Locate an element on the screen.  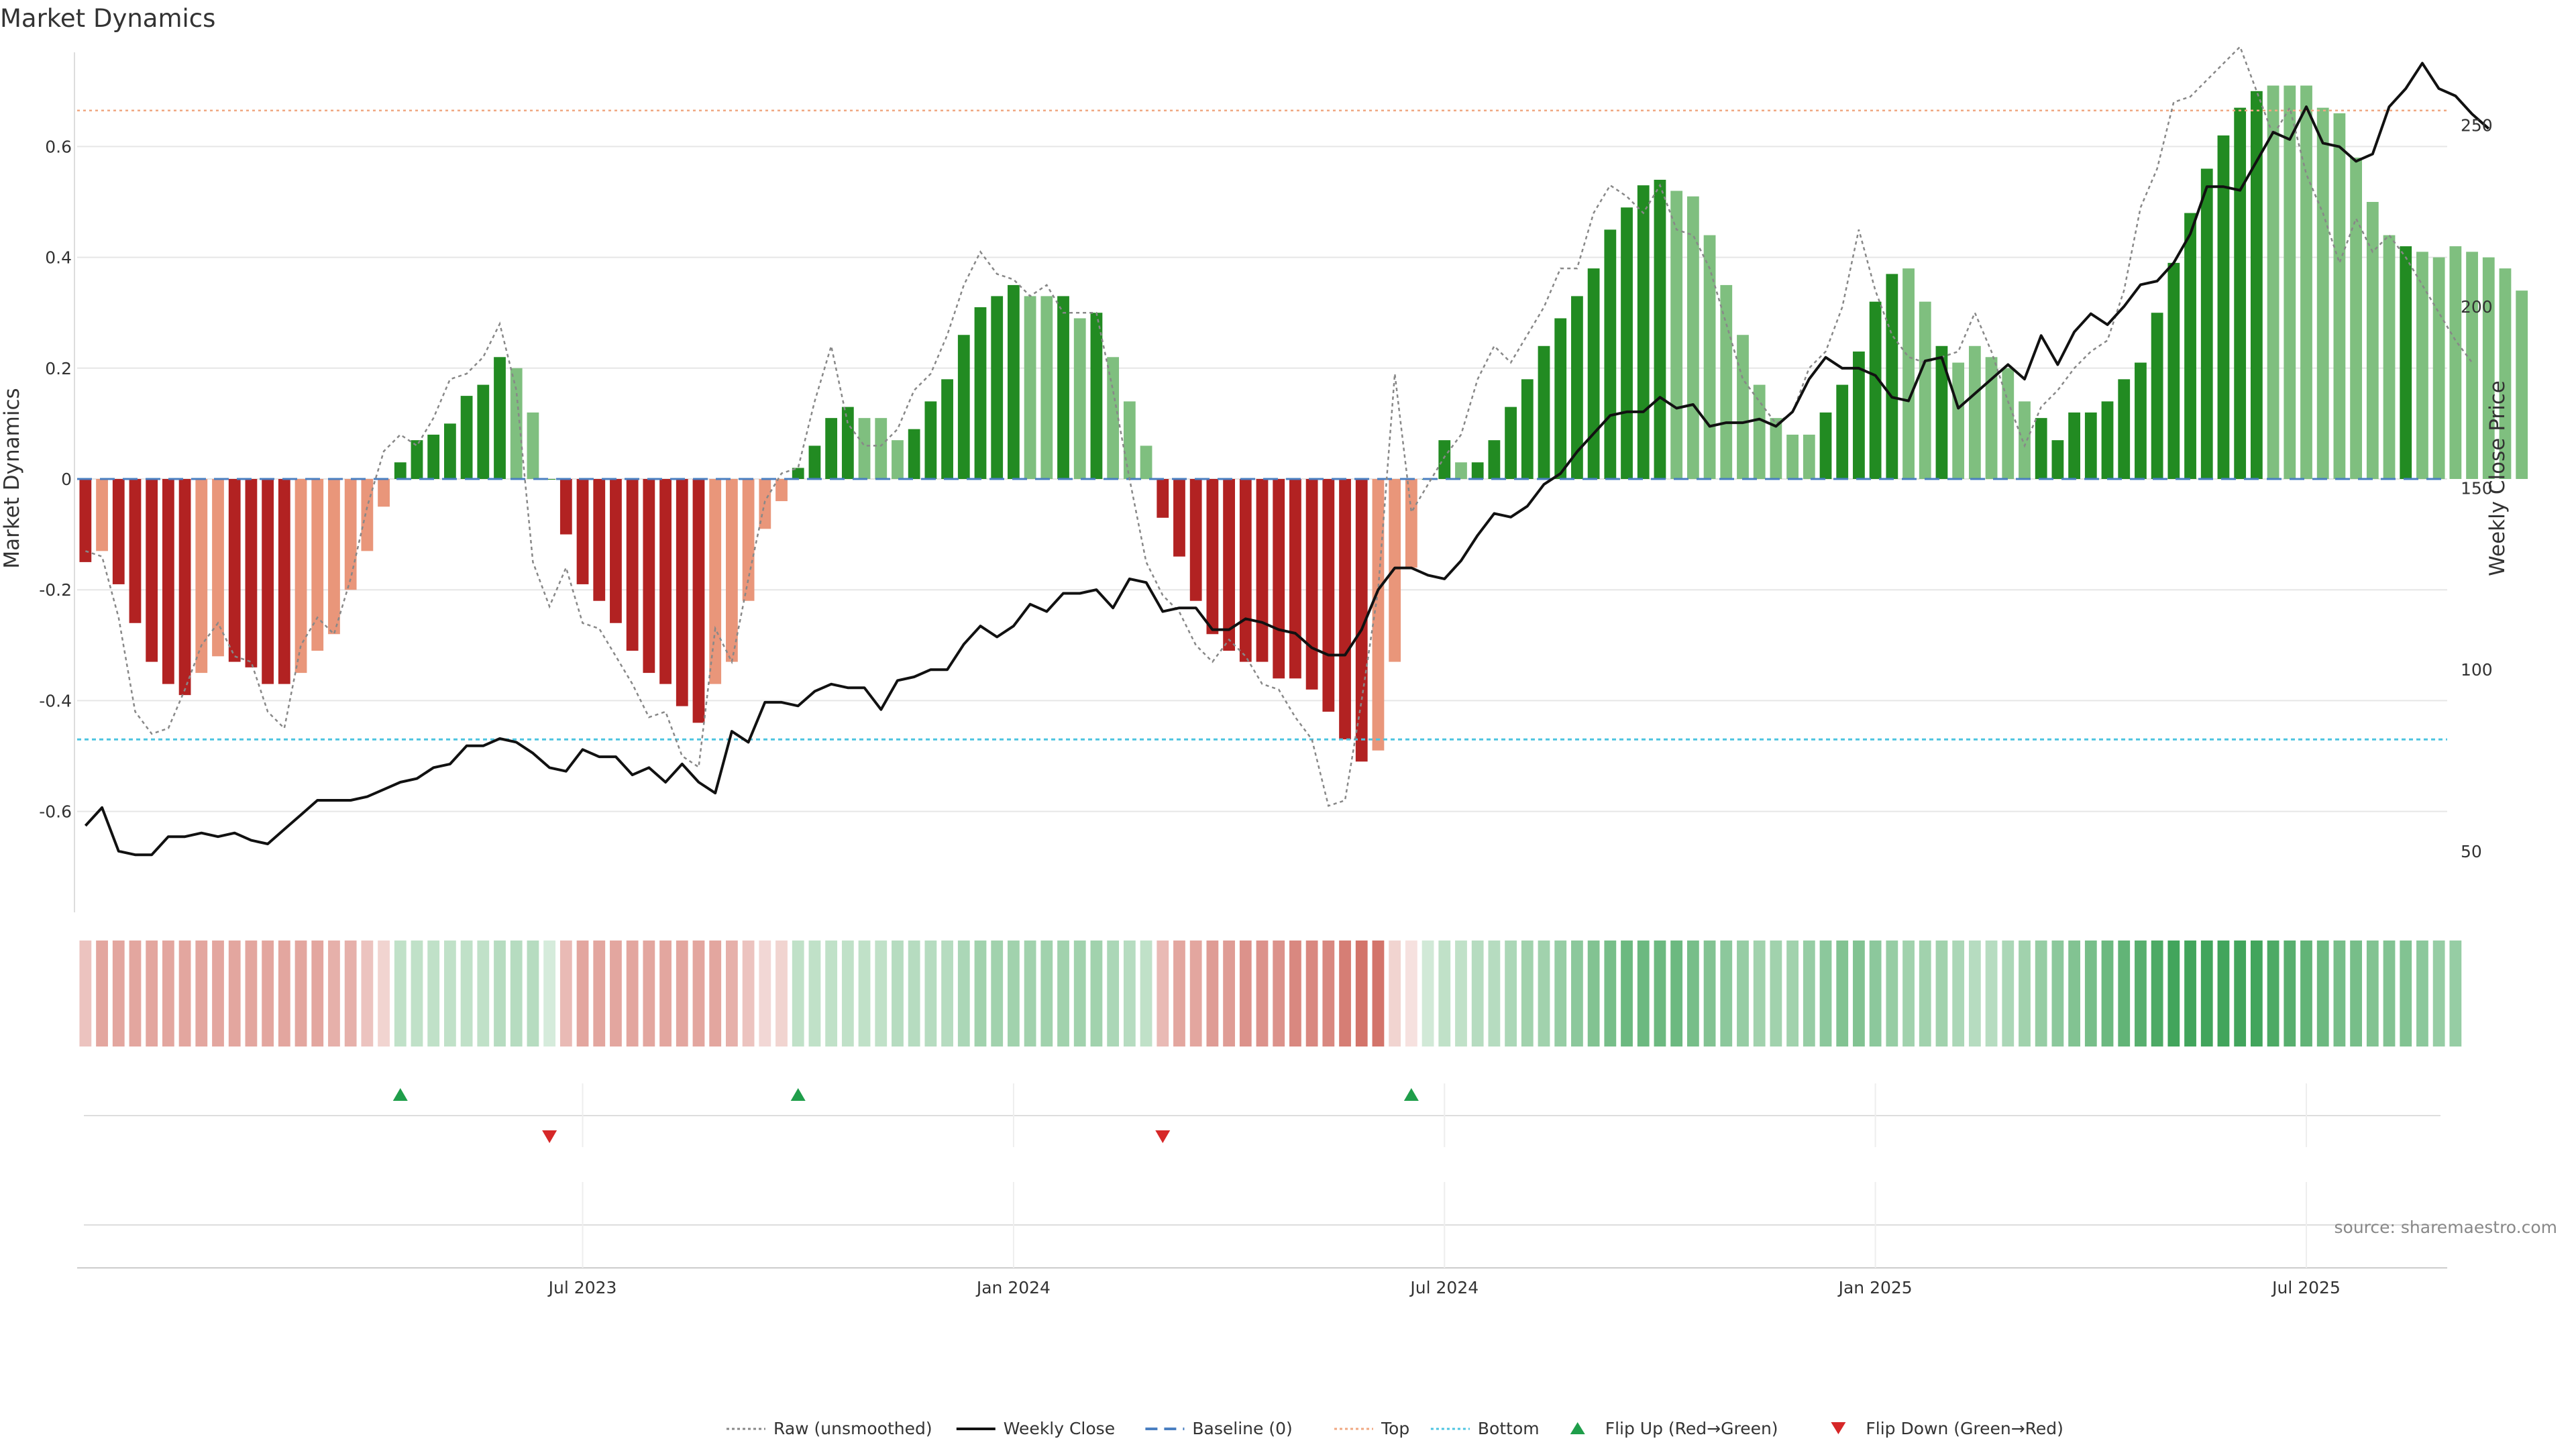
y-tick-label: -0.6 is located at coordinates (55, 812).